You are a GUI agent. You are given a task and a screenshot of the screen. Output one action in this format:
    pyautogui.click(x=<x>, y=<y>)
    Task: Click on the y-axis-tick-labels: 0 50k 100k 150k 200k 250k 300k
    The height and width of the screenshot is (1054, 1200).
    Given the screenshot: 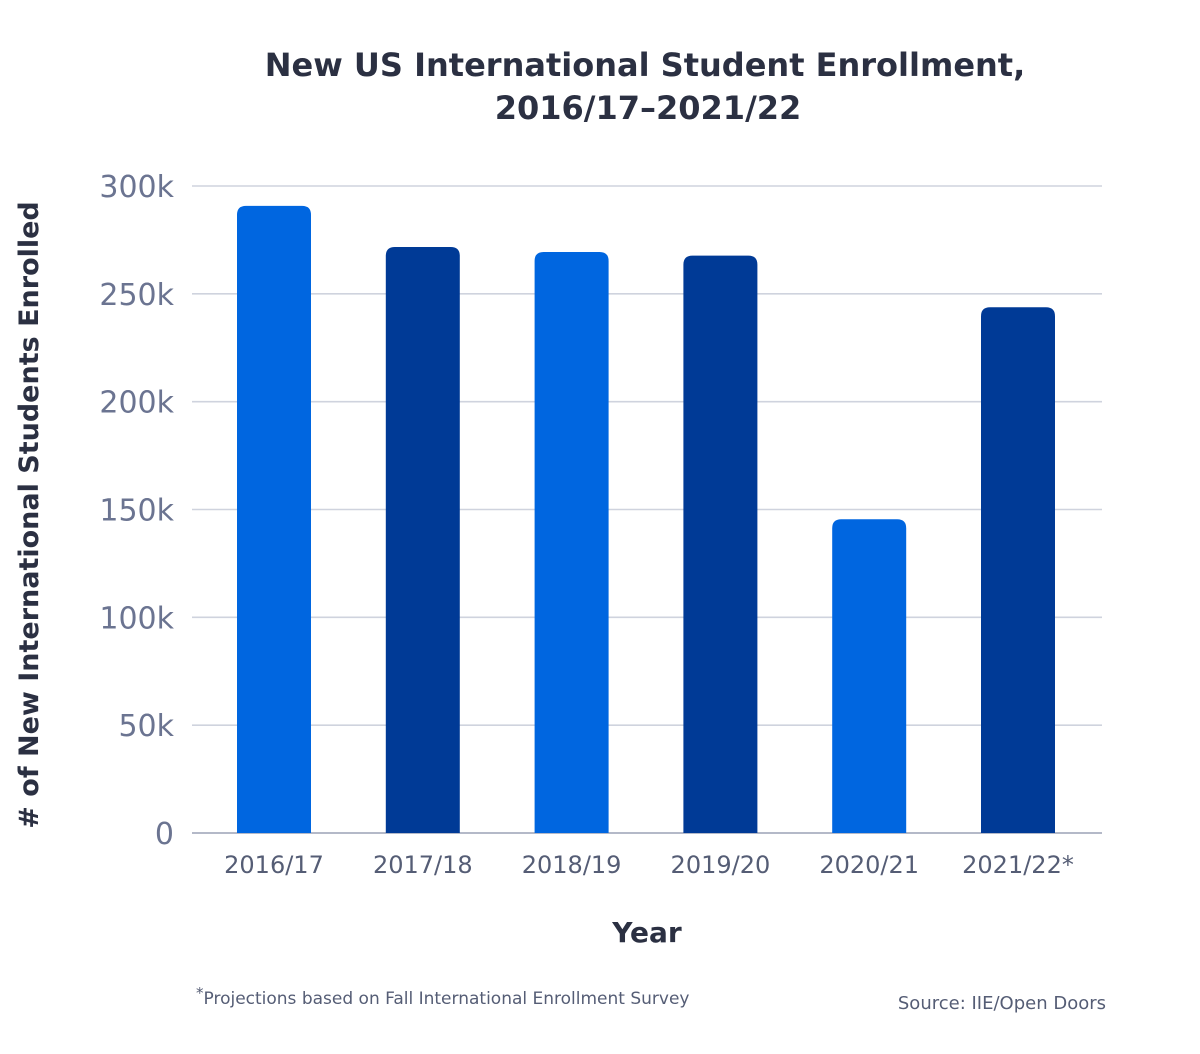 What is the action you would take?
    pyautogui.click(x=136, y=511)
    